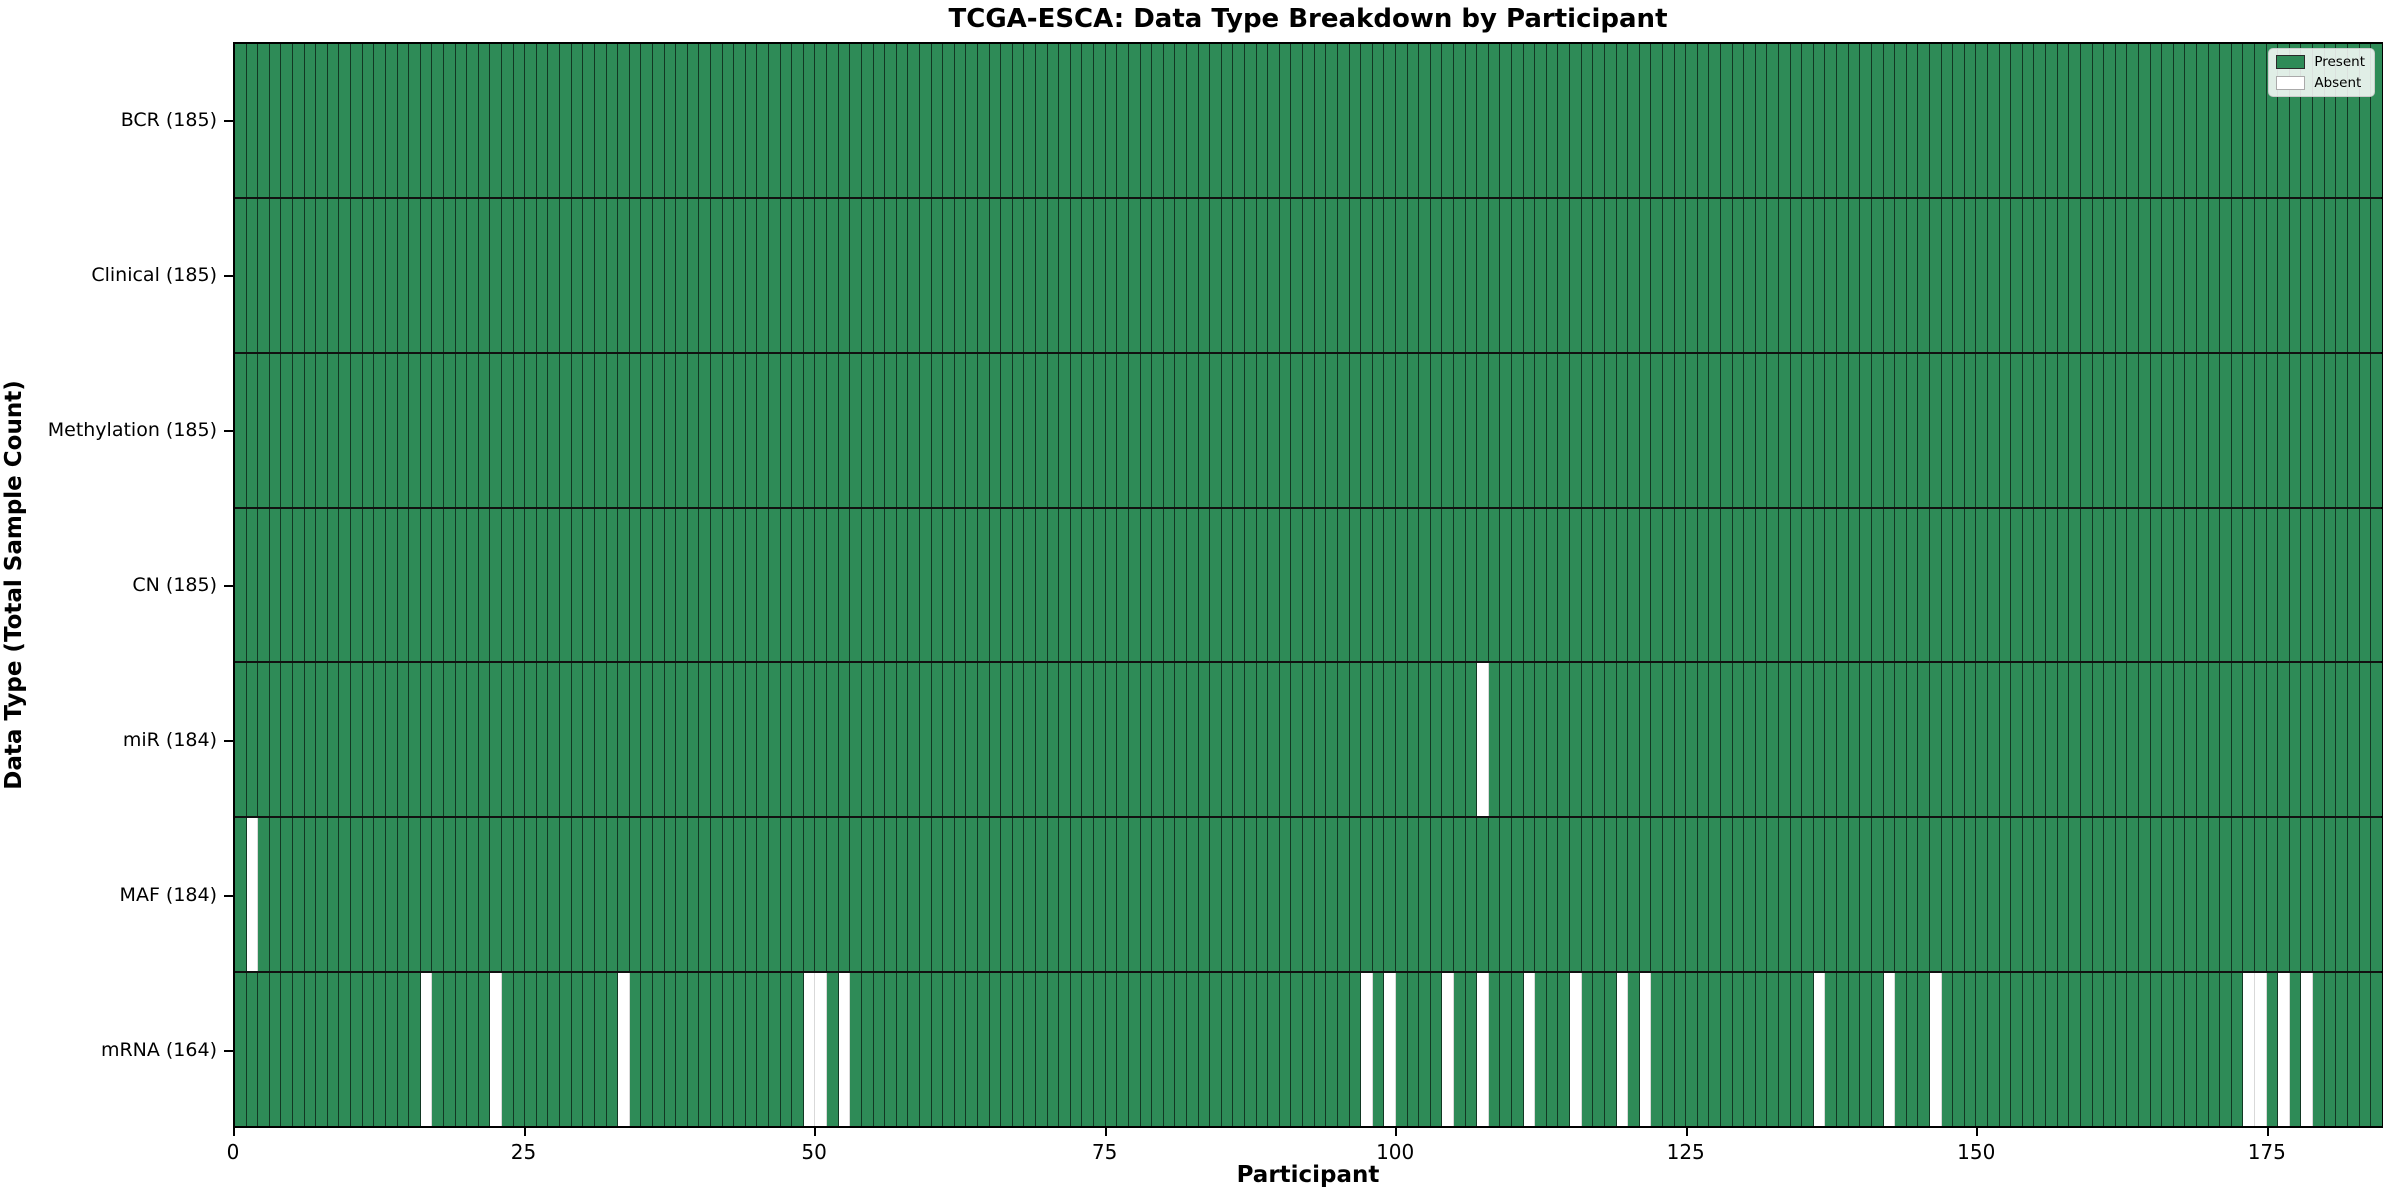 Image resolution: width=2400 pixels, height=1200 pixels. Describe the element at coordinates (1685, 1152) in the screenshot. I see `x-tick-label-125: 125` at that location.